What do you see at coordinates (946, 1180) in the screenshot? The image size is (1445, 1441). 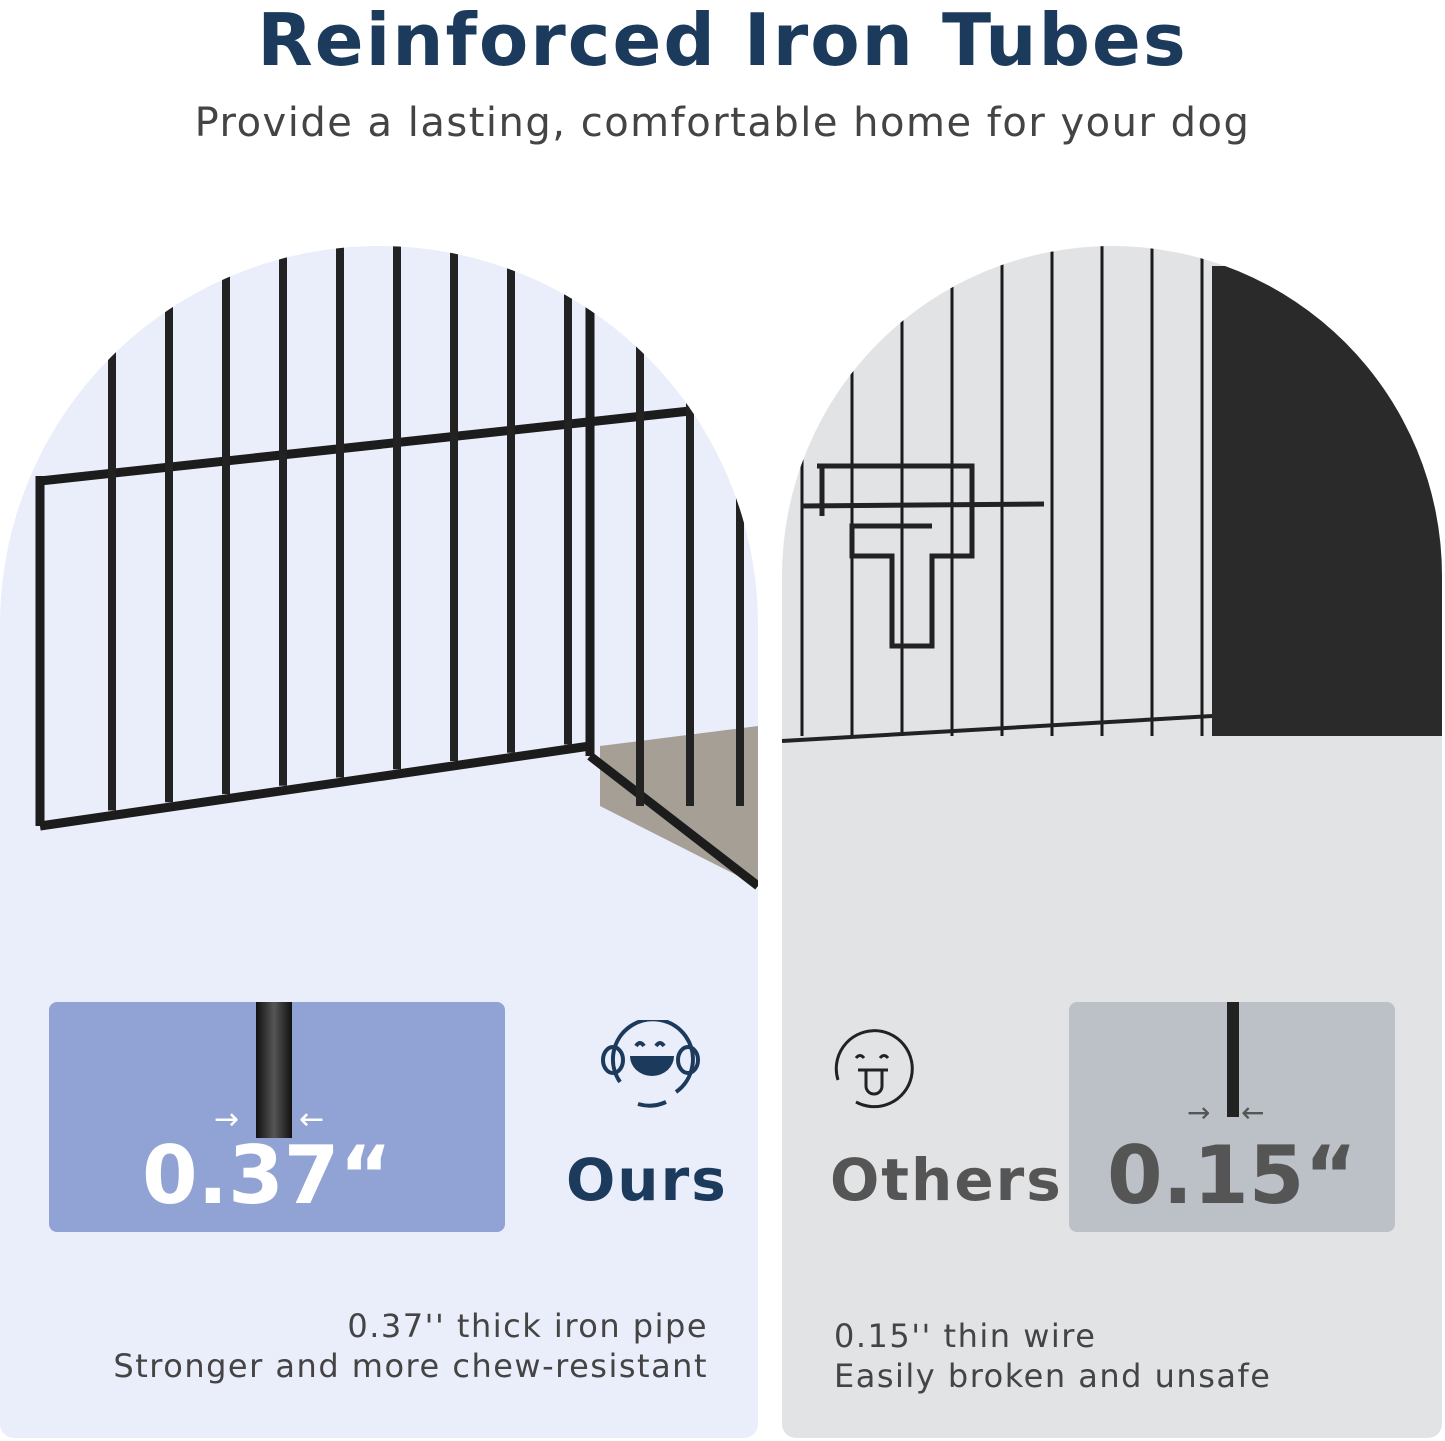 I see `others-label: Others` at bounding box center [946, 1180].